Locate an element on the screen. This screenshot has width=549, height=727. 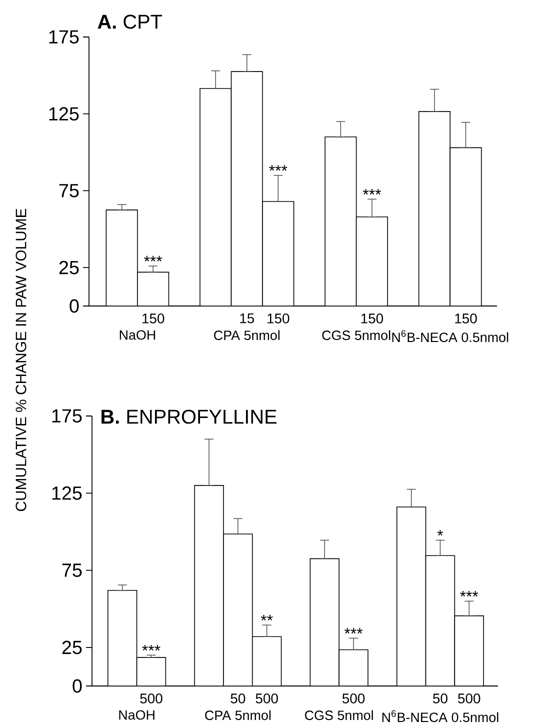
data-label: * is located at coordinates (440, 533).